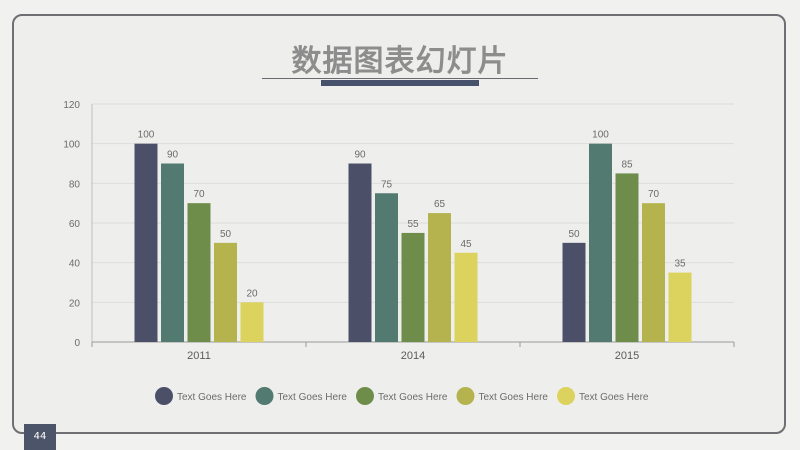 The height and width of the screenshot is (450, 800). I want to click on data-label: 35, so click(680, 264).